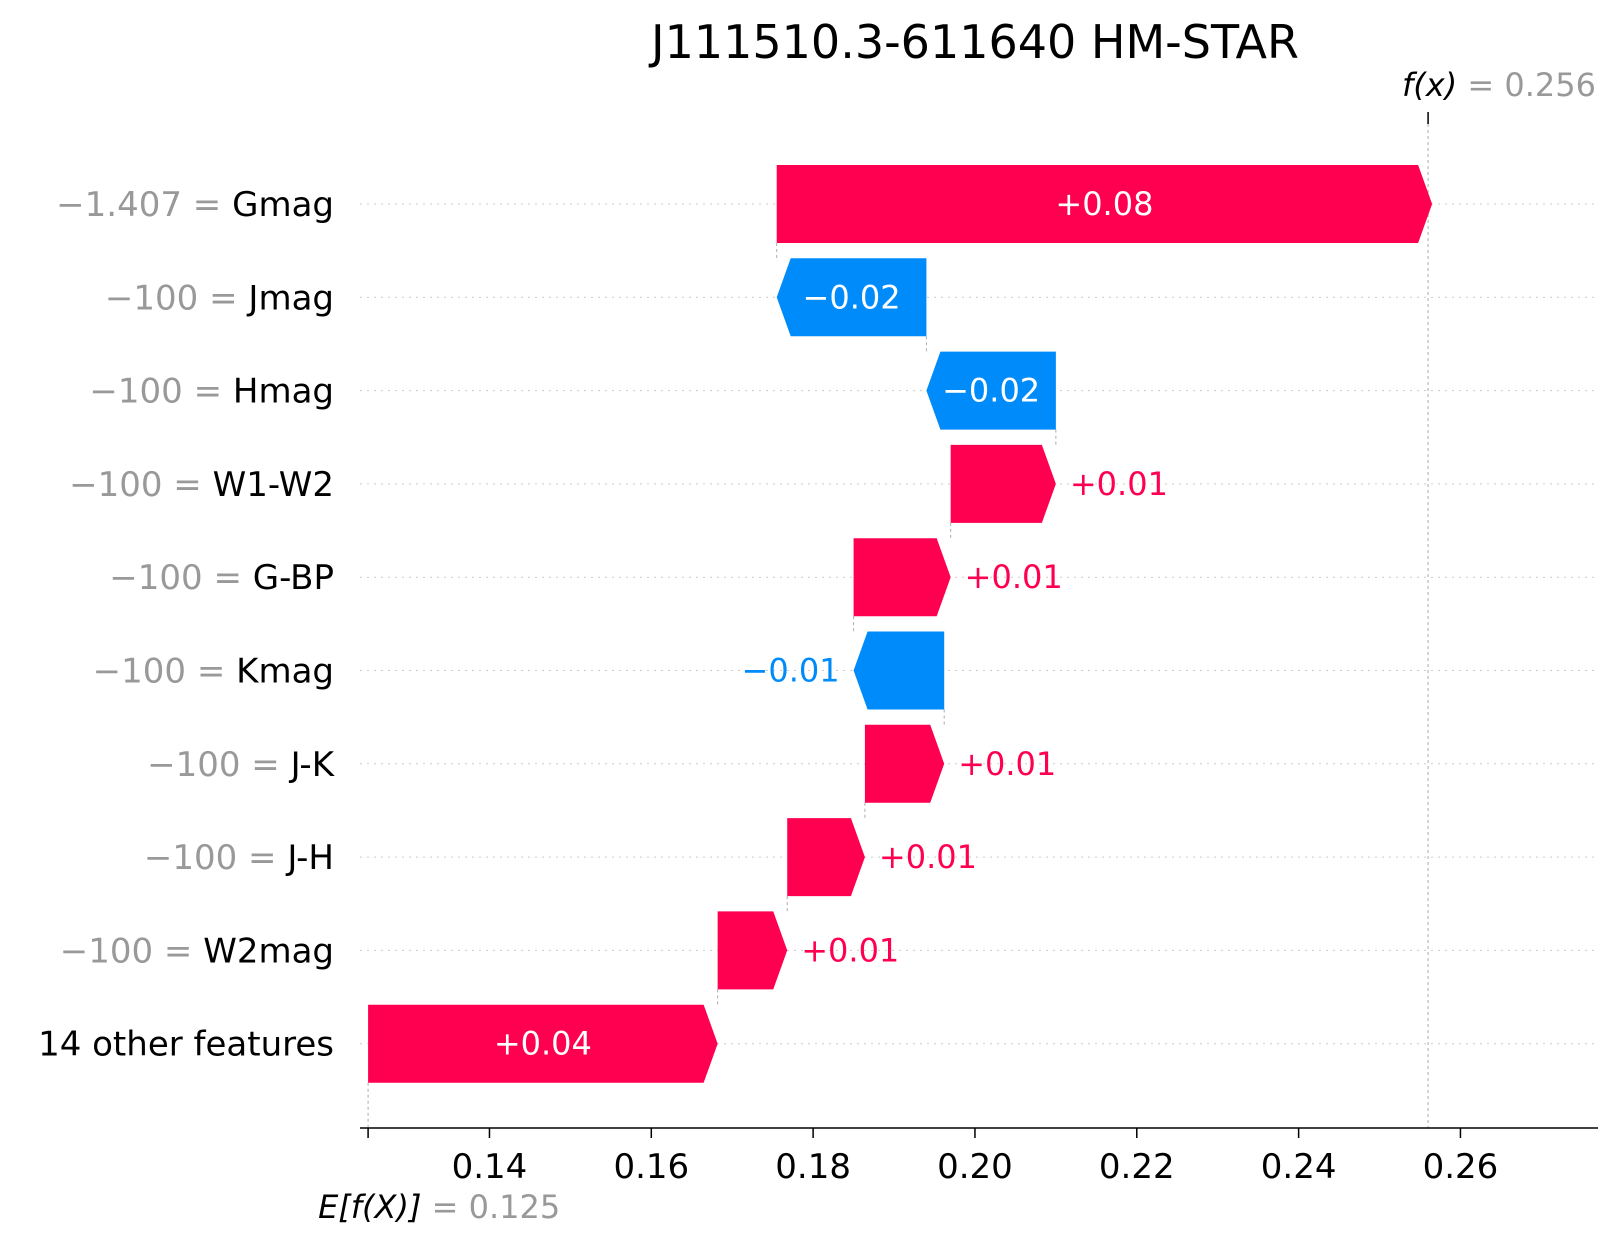 The width and height of the screenshot is (1613, 1236). I want to click on feature-label: −100 = J-H, so click(239, 858).